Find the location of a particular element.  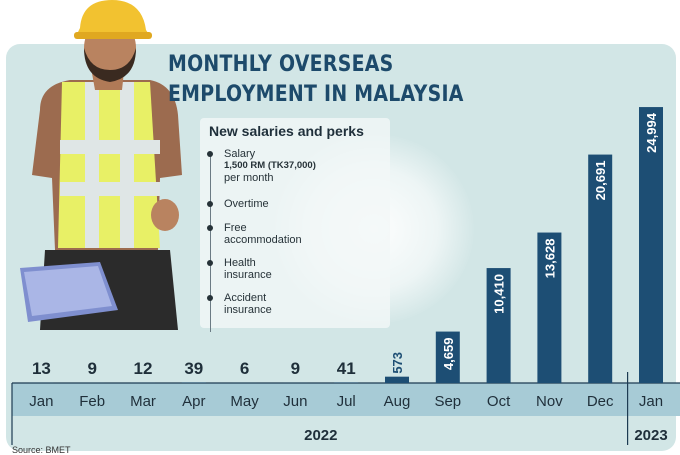

value-label-8: 4,659 is located at coordinates (448, 354).